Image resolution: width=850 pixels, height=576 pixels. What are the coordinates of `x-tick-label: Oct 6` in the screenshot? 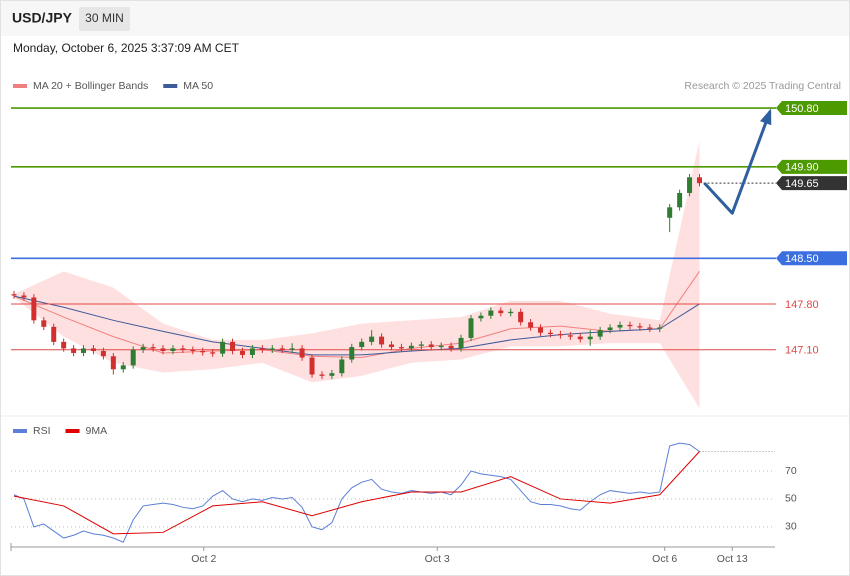 It's located at (664, 559).